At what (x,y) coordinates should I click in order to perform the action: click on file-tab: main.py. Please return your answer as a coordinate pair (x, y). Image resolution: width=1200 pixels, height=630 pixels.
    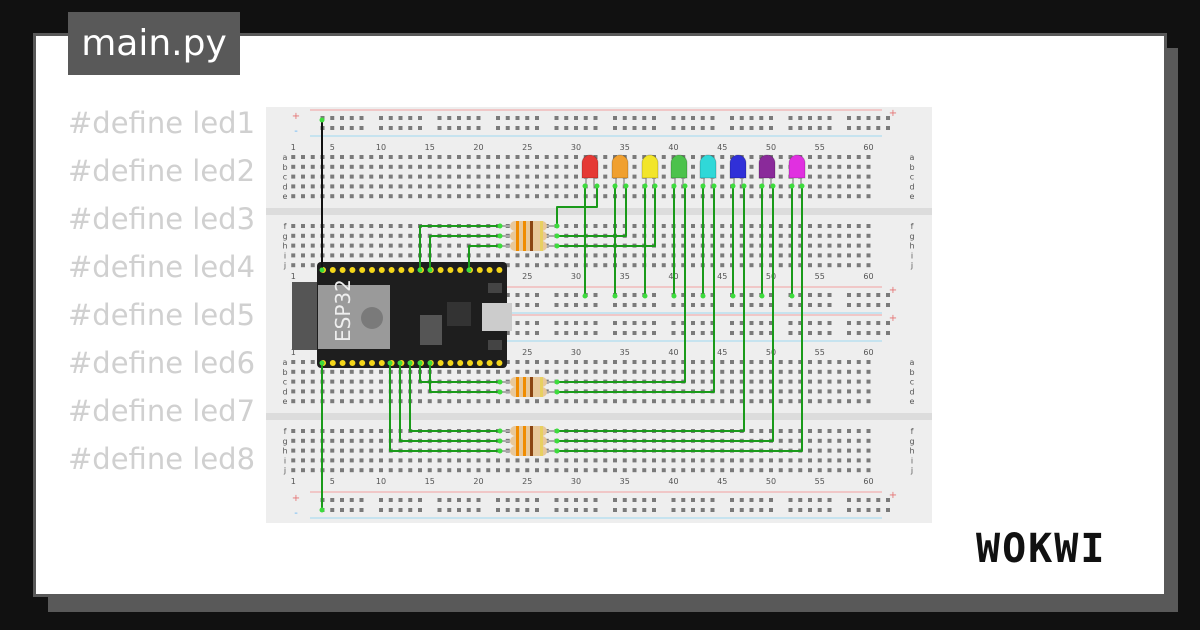
    Looking at the image, I should click on (154, 43).